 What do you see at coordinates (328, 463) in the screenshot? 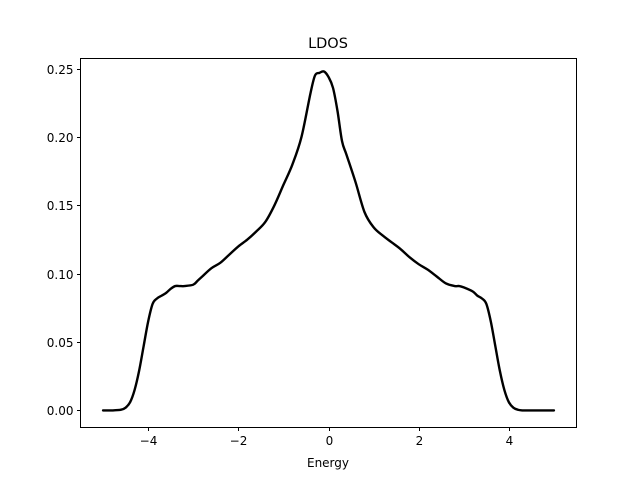
I see `x-axis-label: Energy` at bounding box center [328, 463].